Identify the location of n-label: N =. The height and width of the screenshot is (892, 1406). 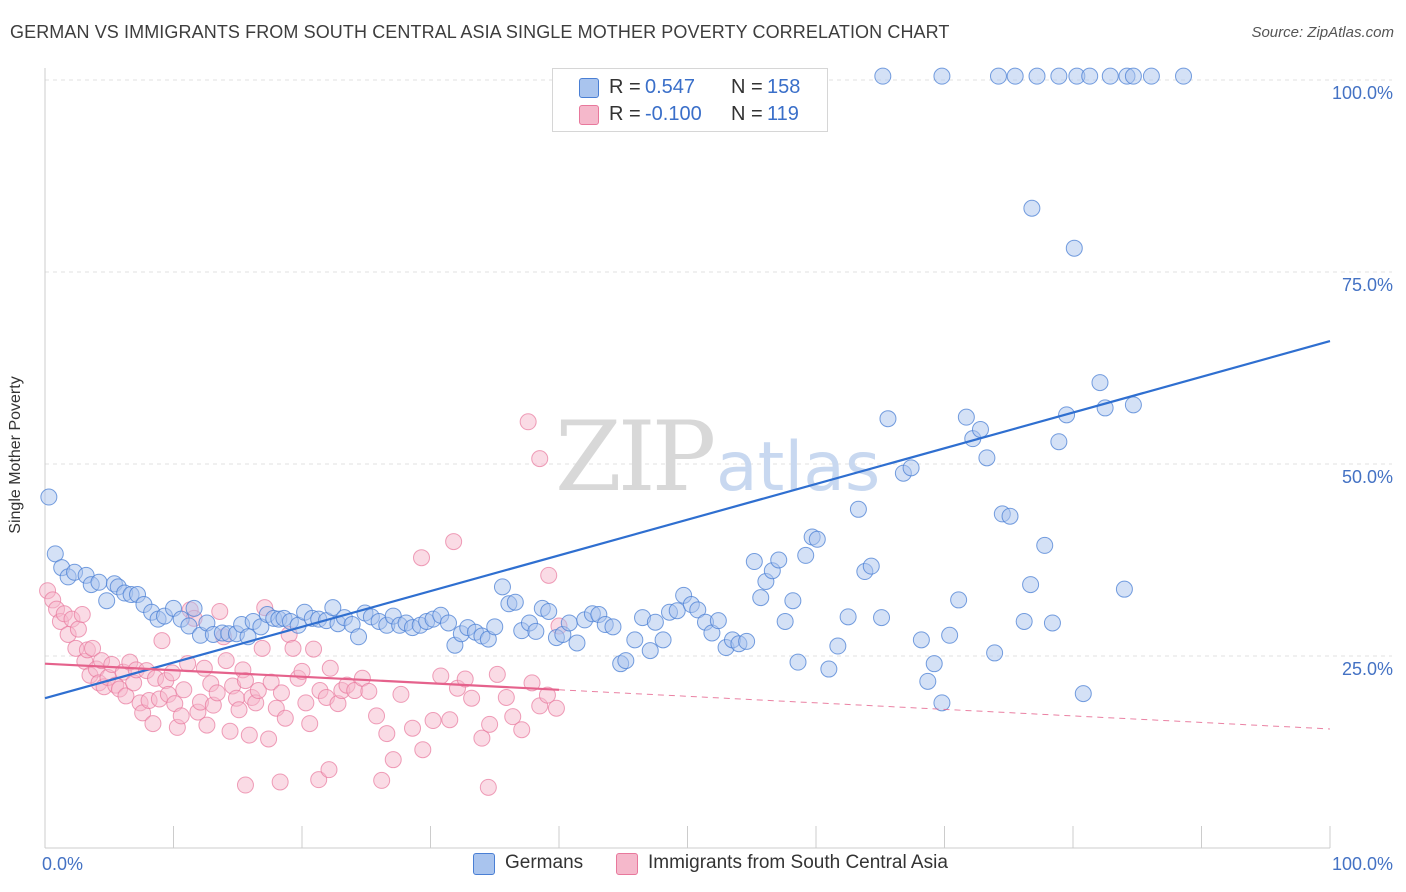
(747, 87).